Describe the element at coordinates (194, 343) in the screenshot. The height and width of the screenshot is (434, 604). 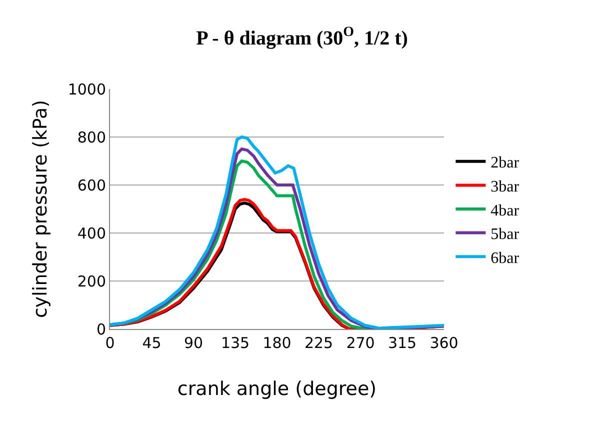
I see `x-tick-label: 90` at that location.